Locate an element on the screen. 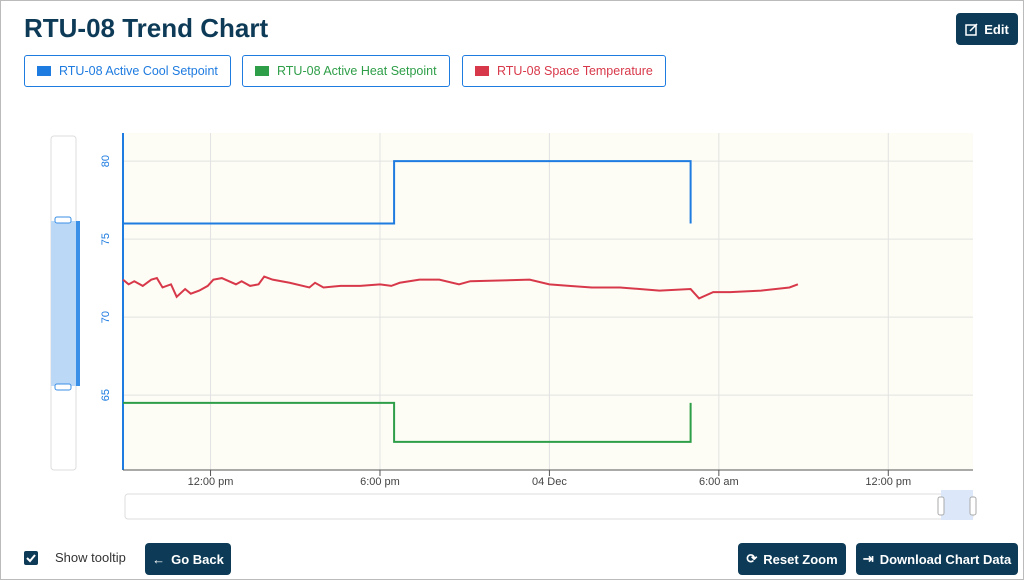 Image resolution: width=1024 pixels, height=580 pixels. legend-item: RTU-08 Space Temperature is located at coordinates (564, 71).